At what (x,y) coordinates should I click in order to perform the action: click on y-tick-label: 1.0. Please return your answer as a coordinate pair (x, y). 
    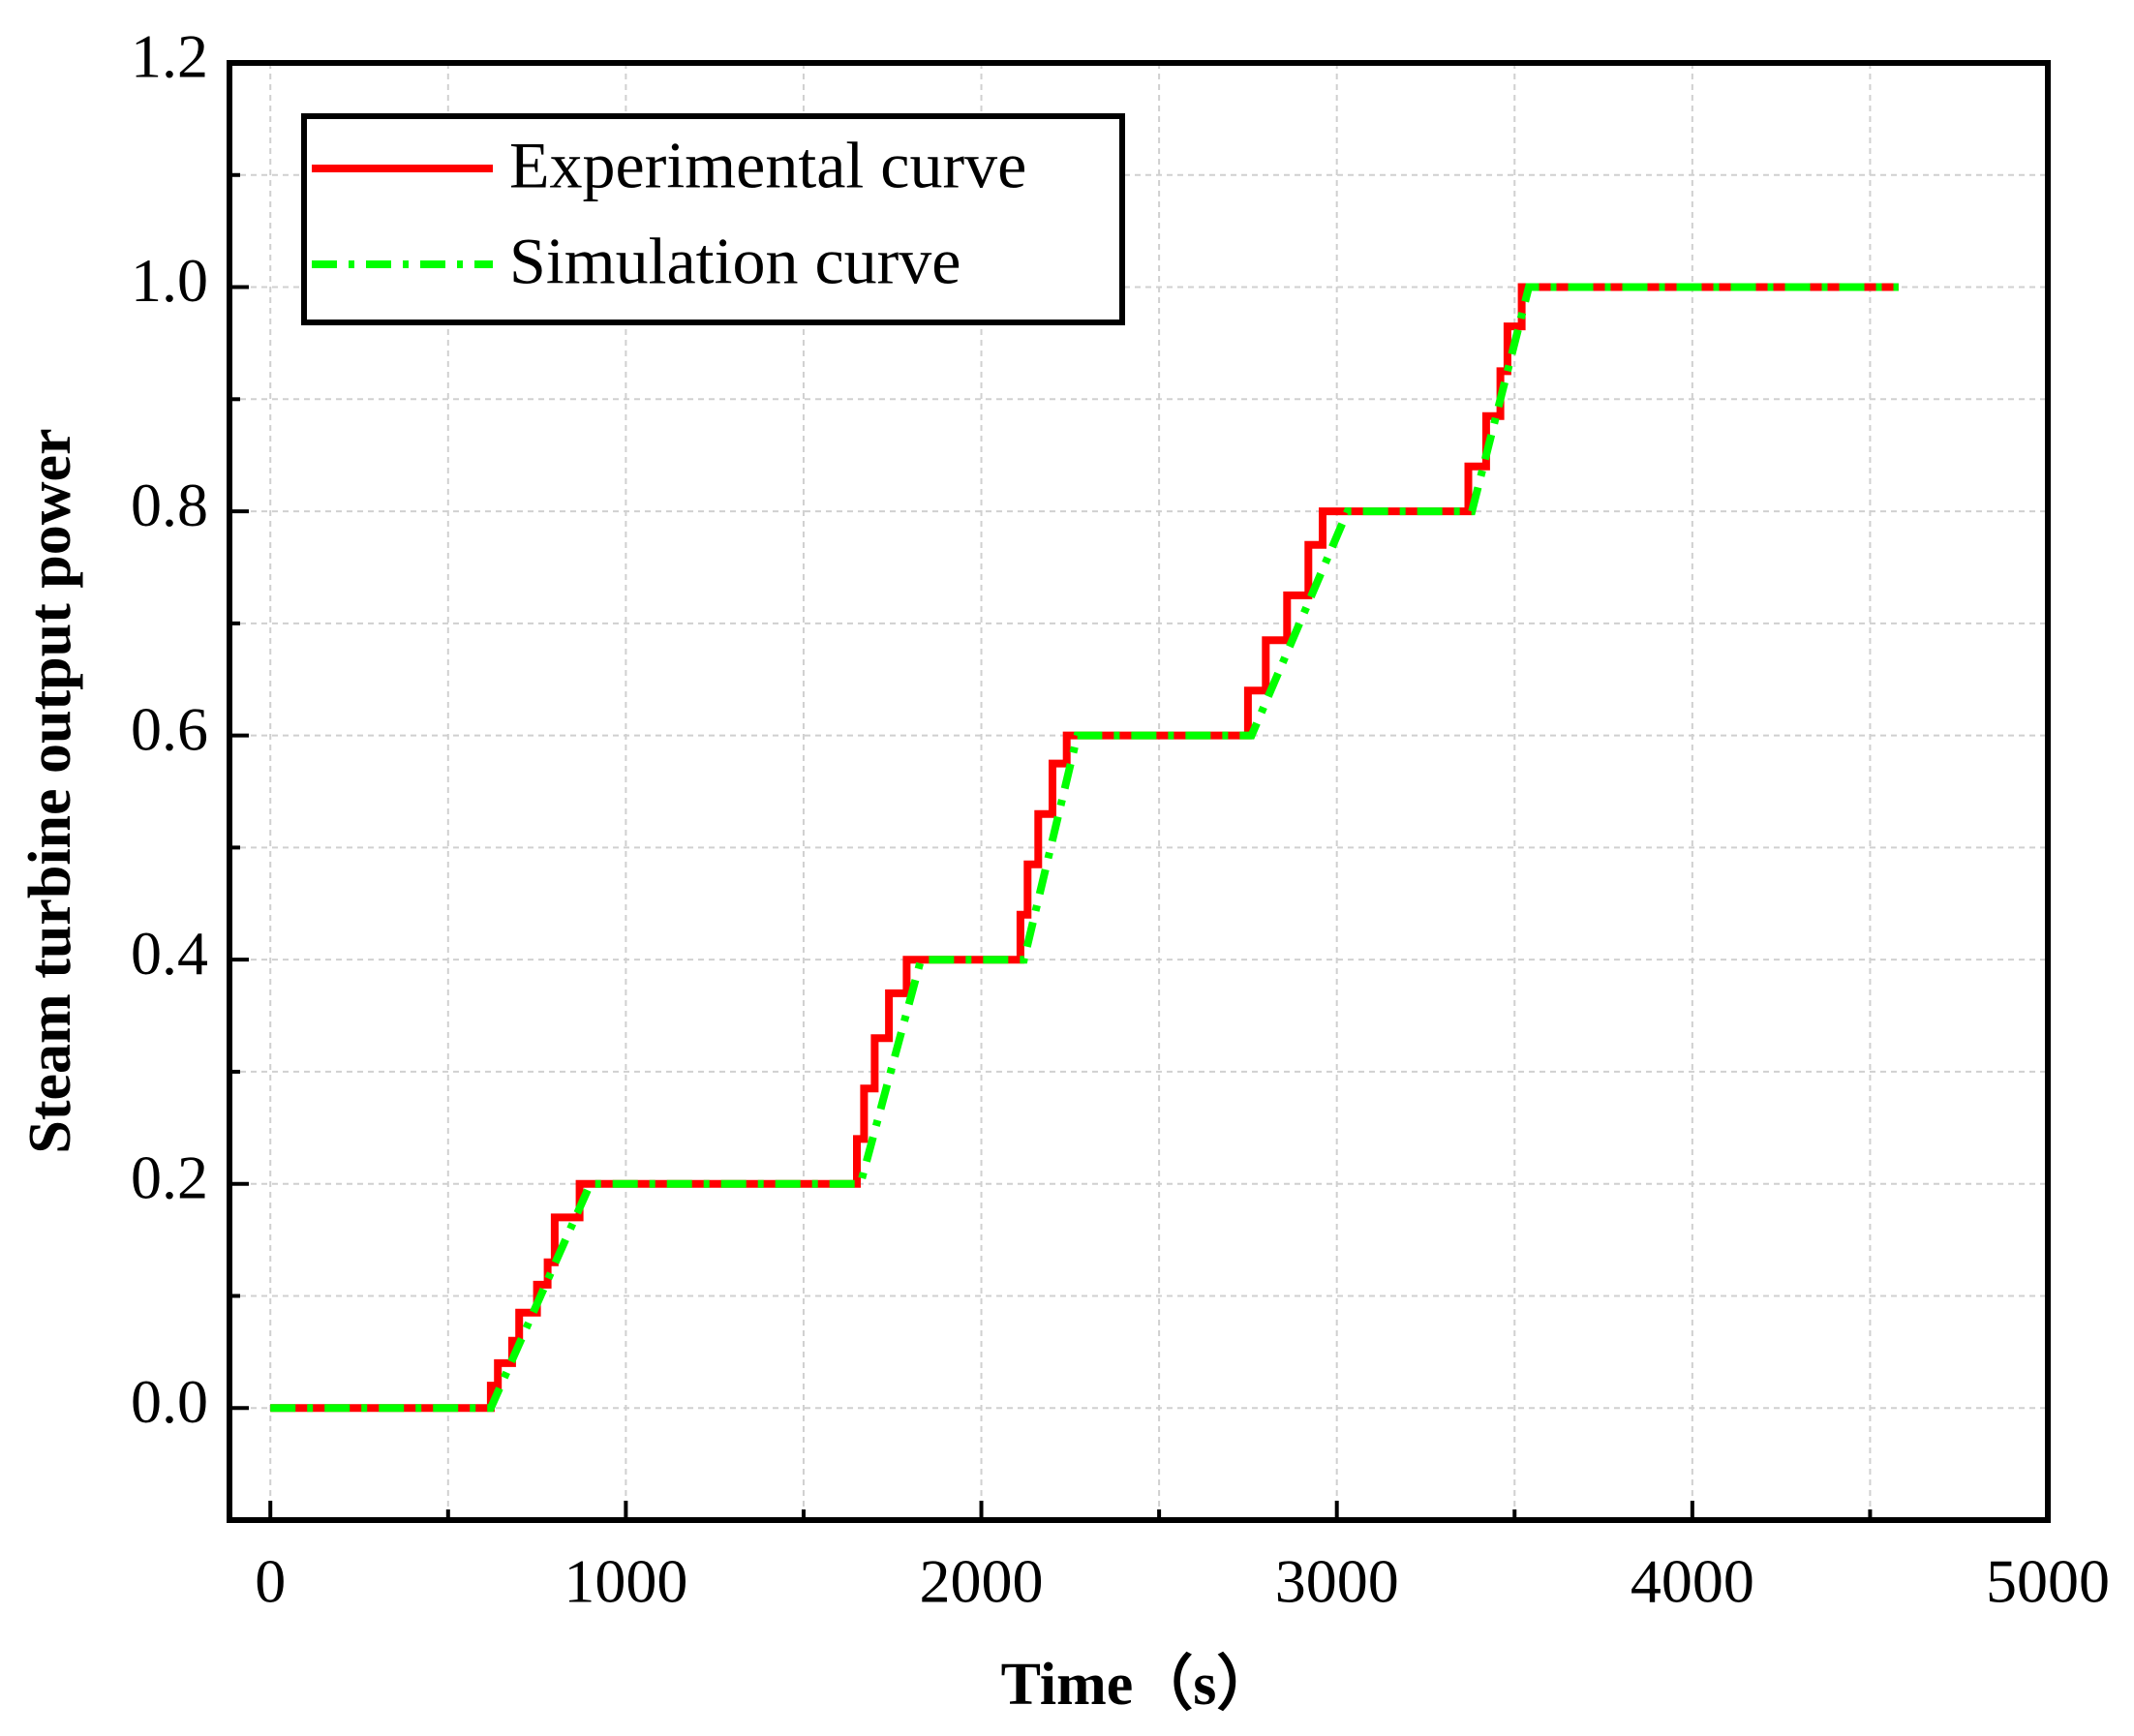
    Looking at the image, I should click on (170, 280).